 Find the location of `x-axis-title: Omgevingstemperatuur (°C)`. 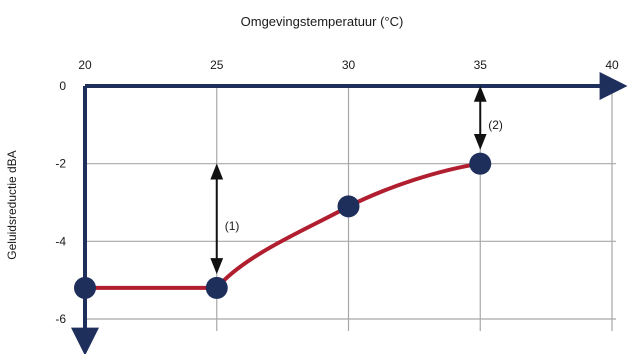

x-axis-title: Omgevingstemperatuur (°C) is located at coordinates (322, 21).